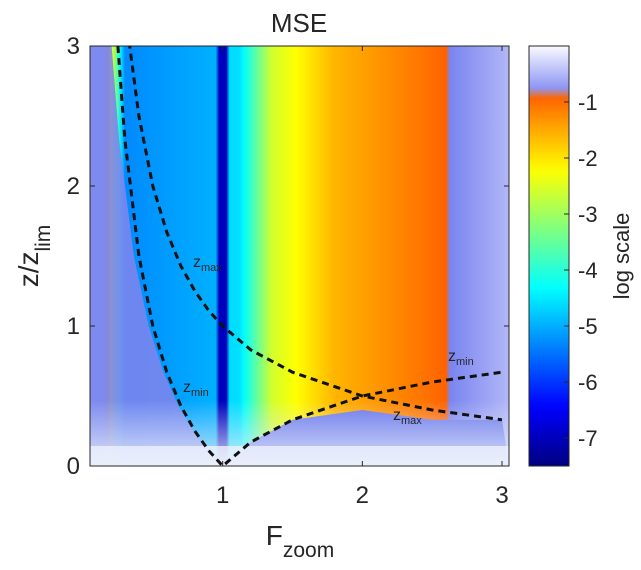  Describe the element at coordinates (588, 102) in the screenshot. I see `colorbar-tick-label: -1` at that location.